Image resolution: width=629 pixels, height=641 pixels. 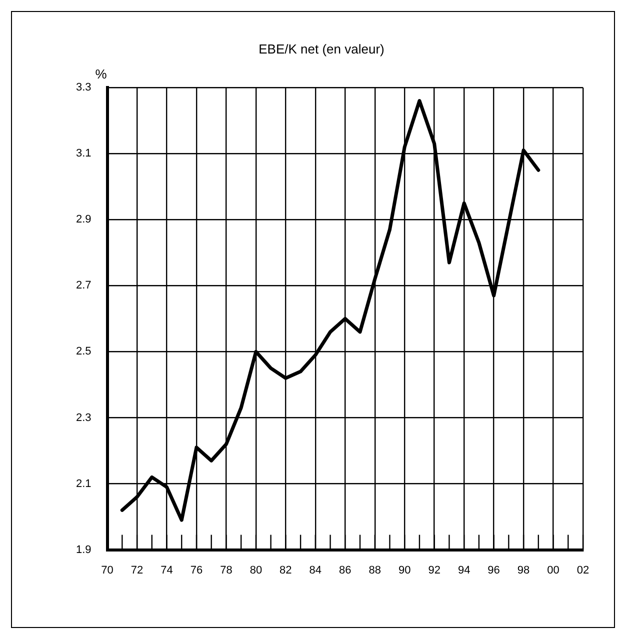 I want to click on y-axis-title: %, so click(x=101, y=74).